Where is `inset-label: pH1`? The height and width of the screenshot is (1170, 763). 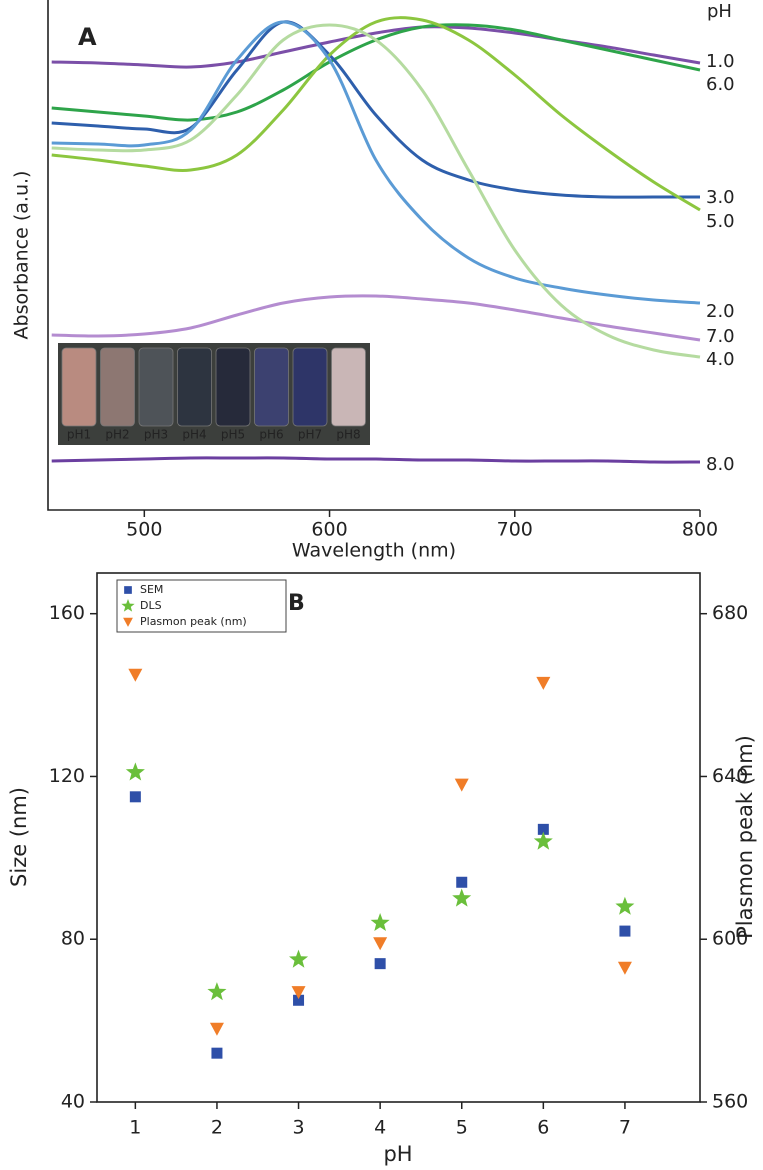
inset-label: pH1 is located at coordinates (79, 435).